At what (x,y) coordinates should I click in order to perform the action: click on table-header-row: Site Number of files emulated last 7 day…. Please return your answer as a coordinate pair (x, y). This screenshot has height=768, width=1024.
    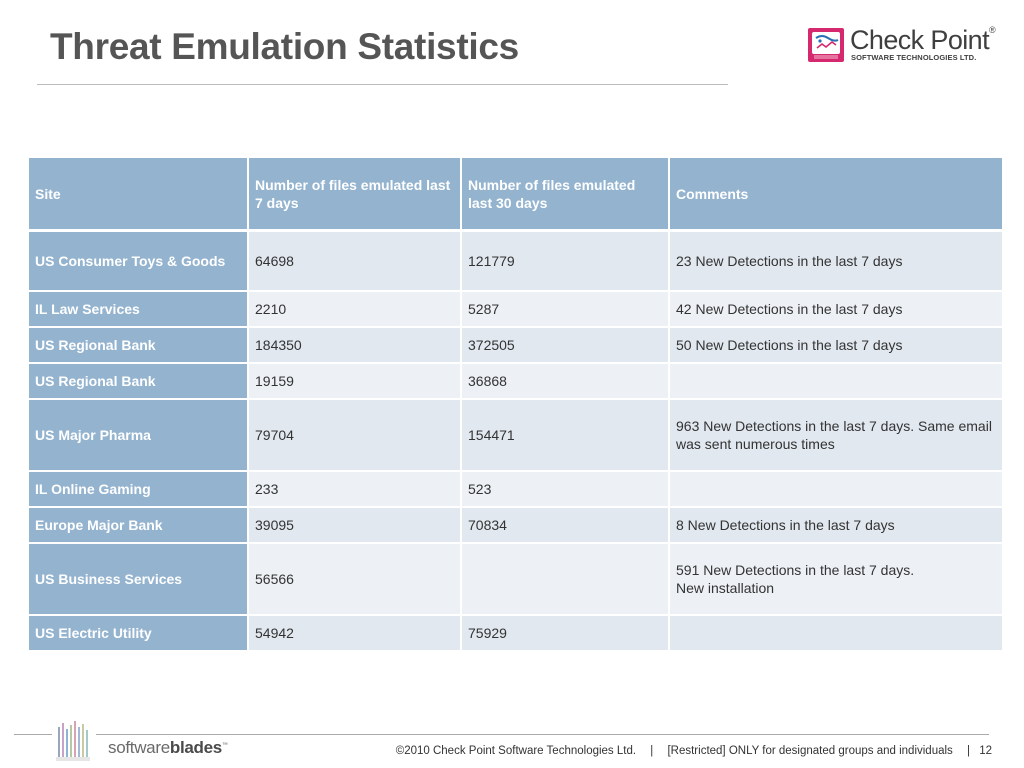
    Looking at the image, I should click on (515, 194).